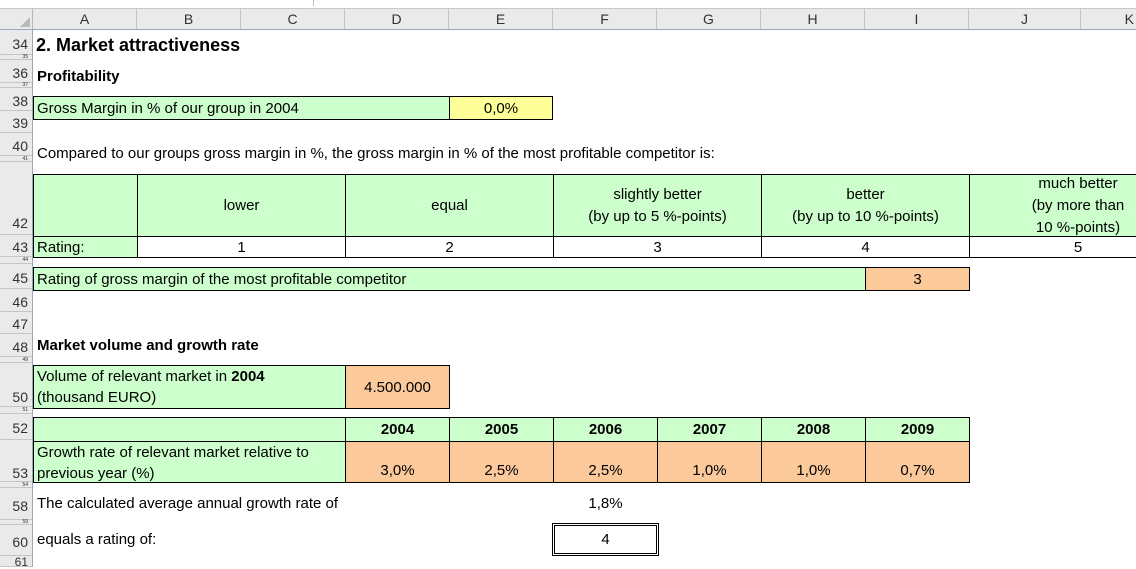  What do you see at coordinates (865, 194) in the screenshot?
I see `scale-label: better` at bounding box center [865, 194].